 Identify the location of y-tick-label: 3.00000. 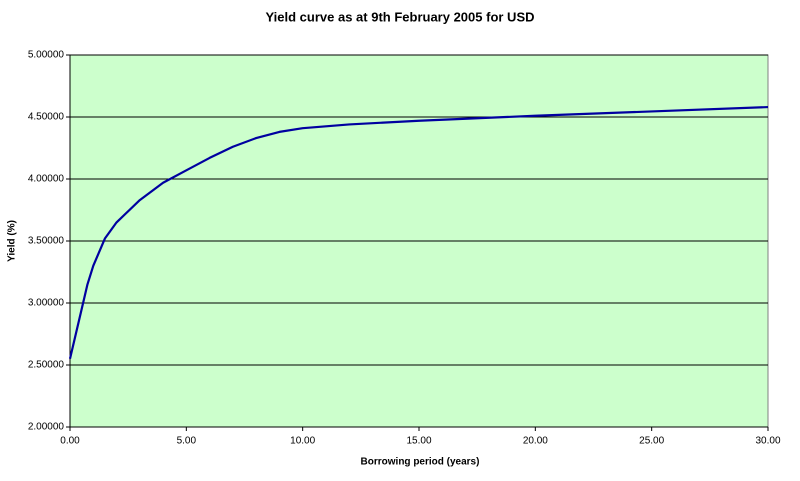
(46, 303).